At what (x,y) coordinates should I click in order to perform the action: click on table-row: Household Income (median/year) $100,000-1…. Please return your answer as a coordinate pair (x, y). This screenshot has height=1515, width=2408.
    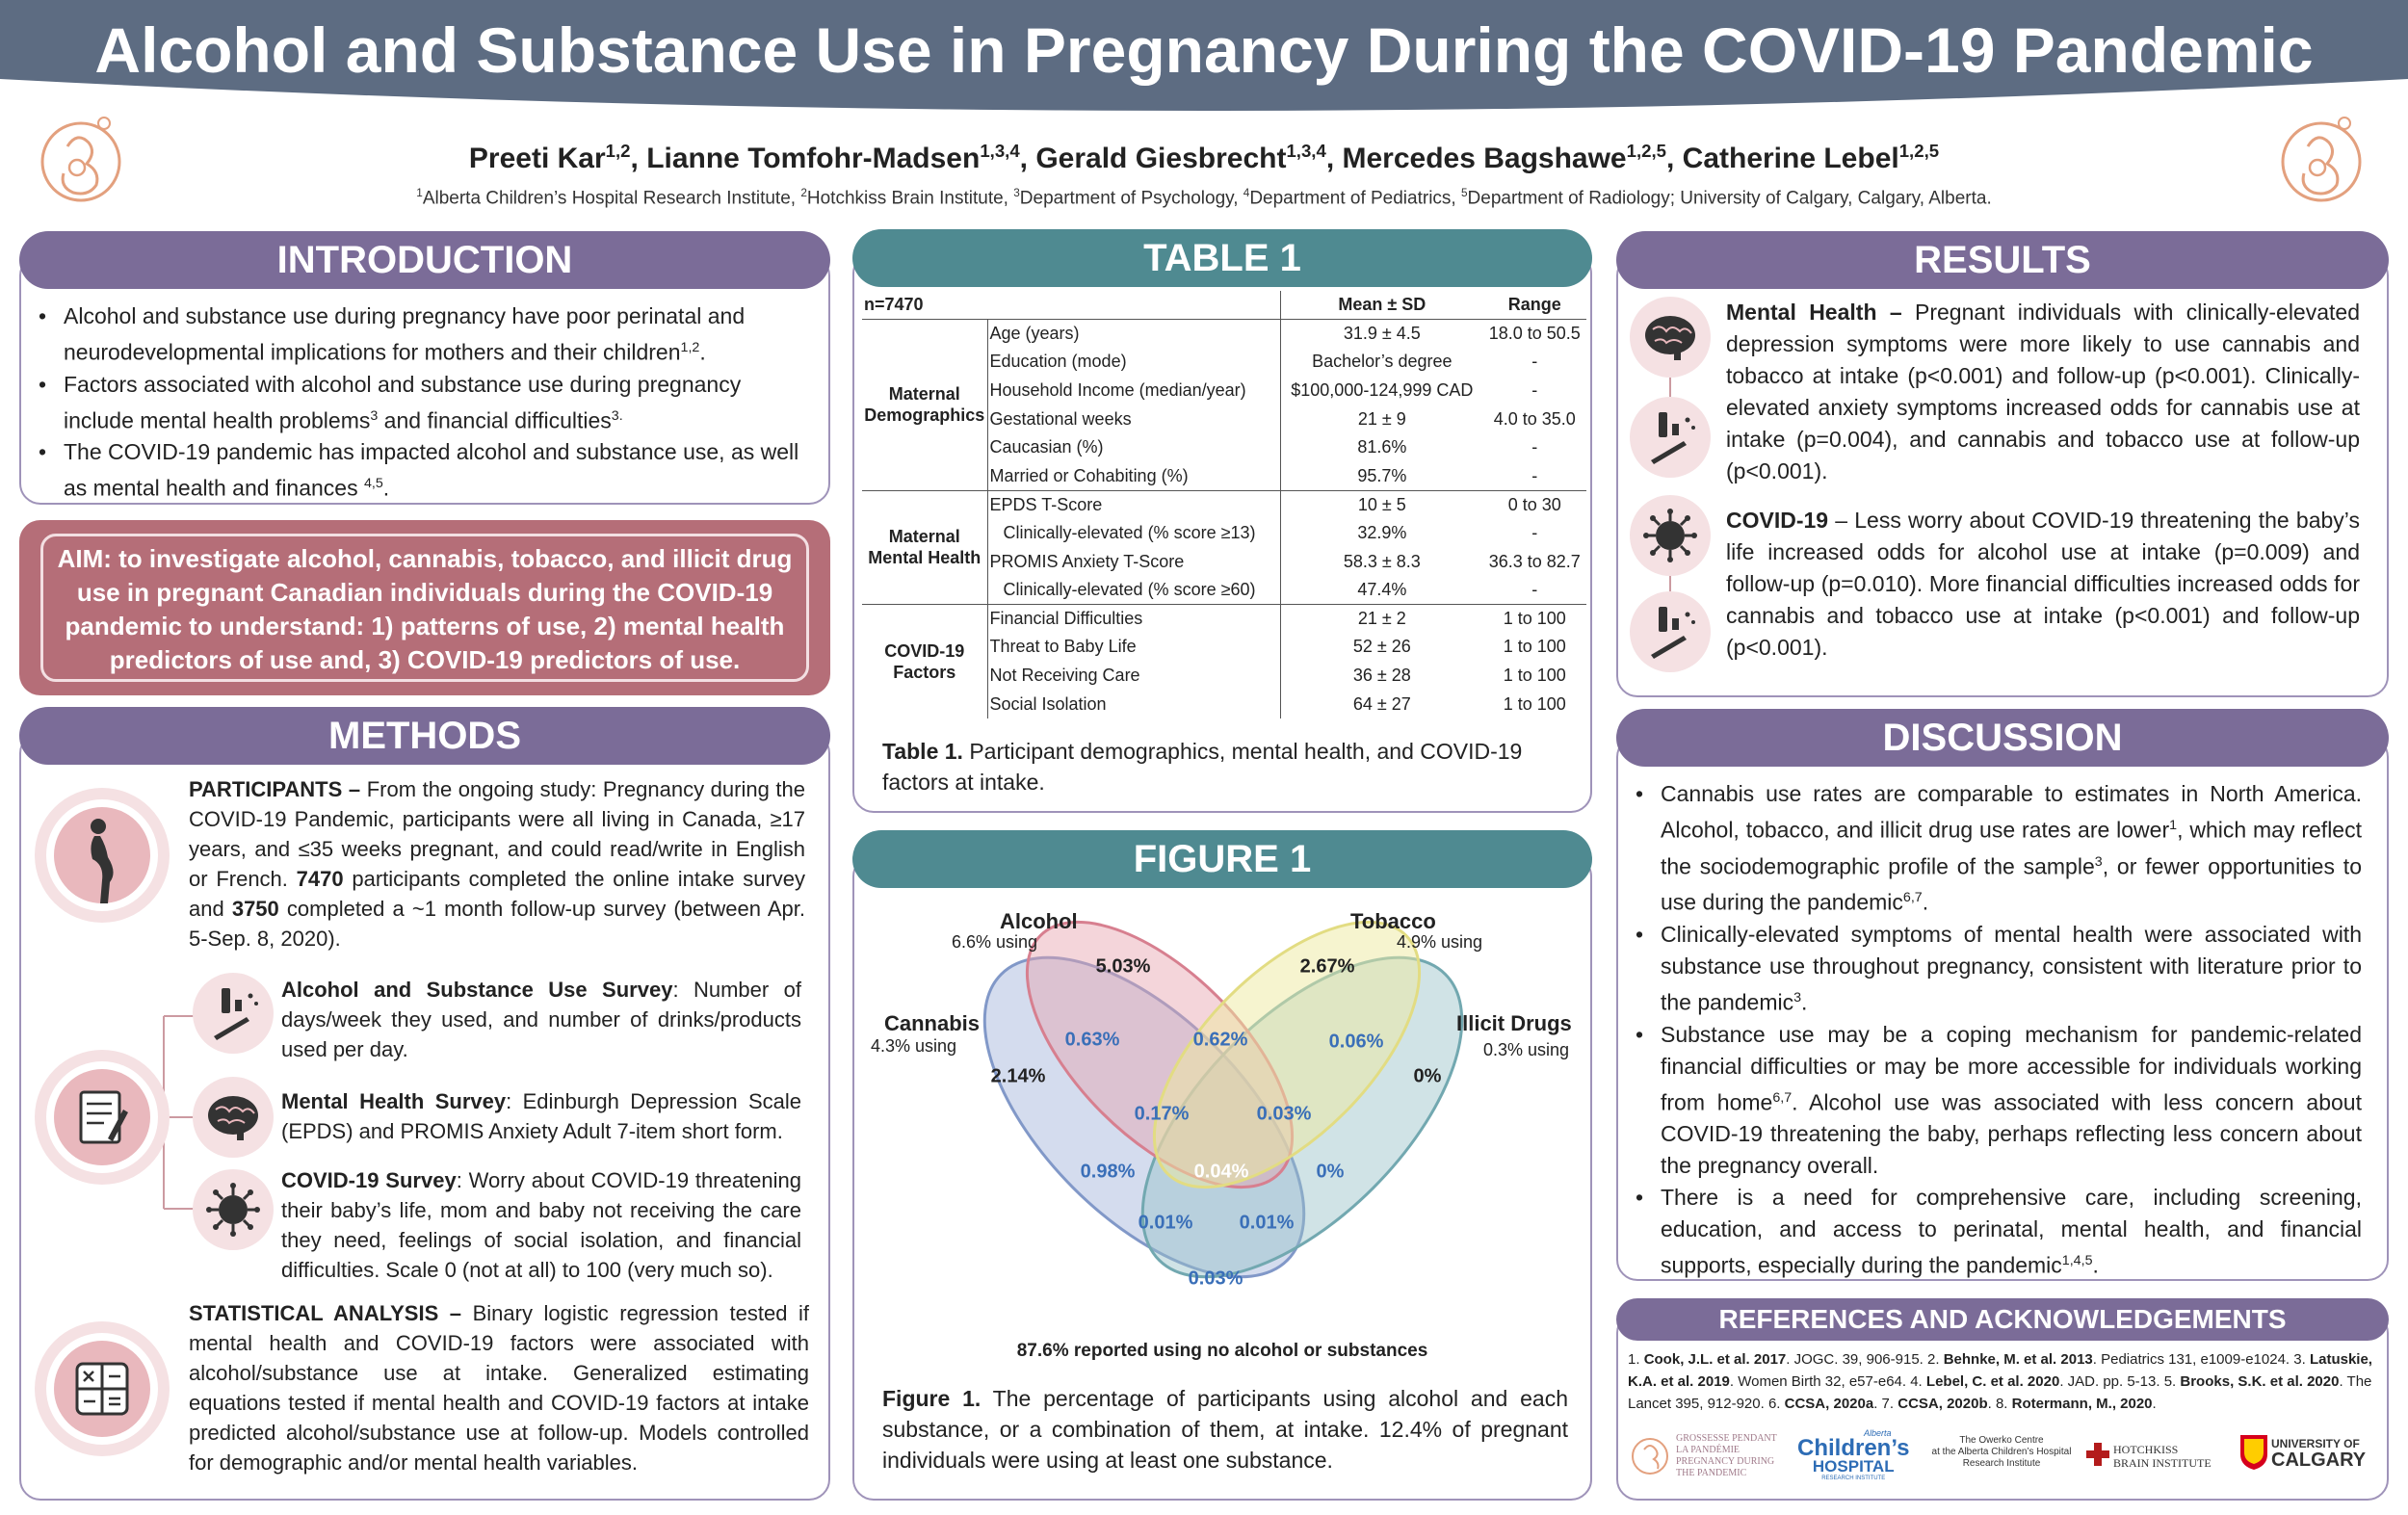
    Looking at the image, I should click on (1224, 391).